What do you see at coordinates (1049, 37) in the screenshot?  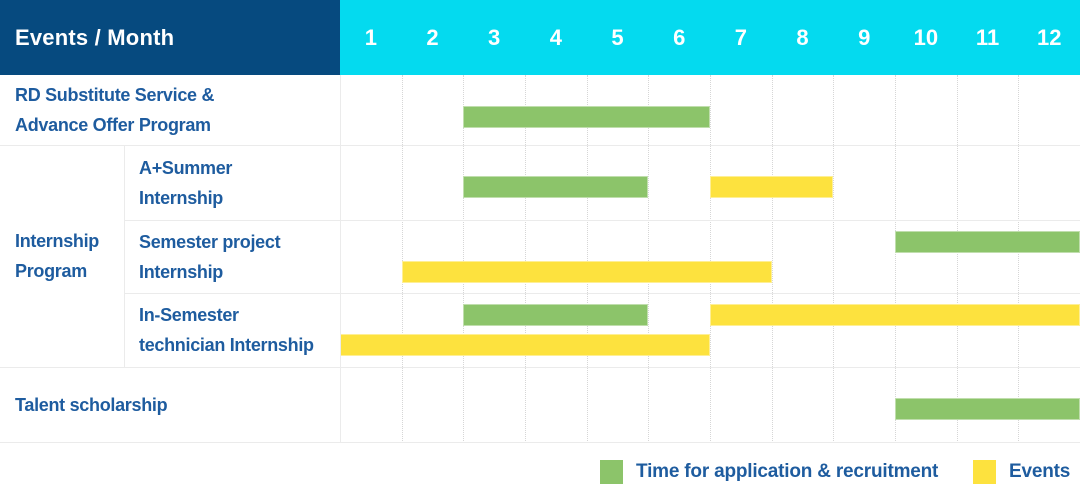 I see `month-header-cell: 12` at bounding box center [1049, 37].